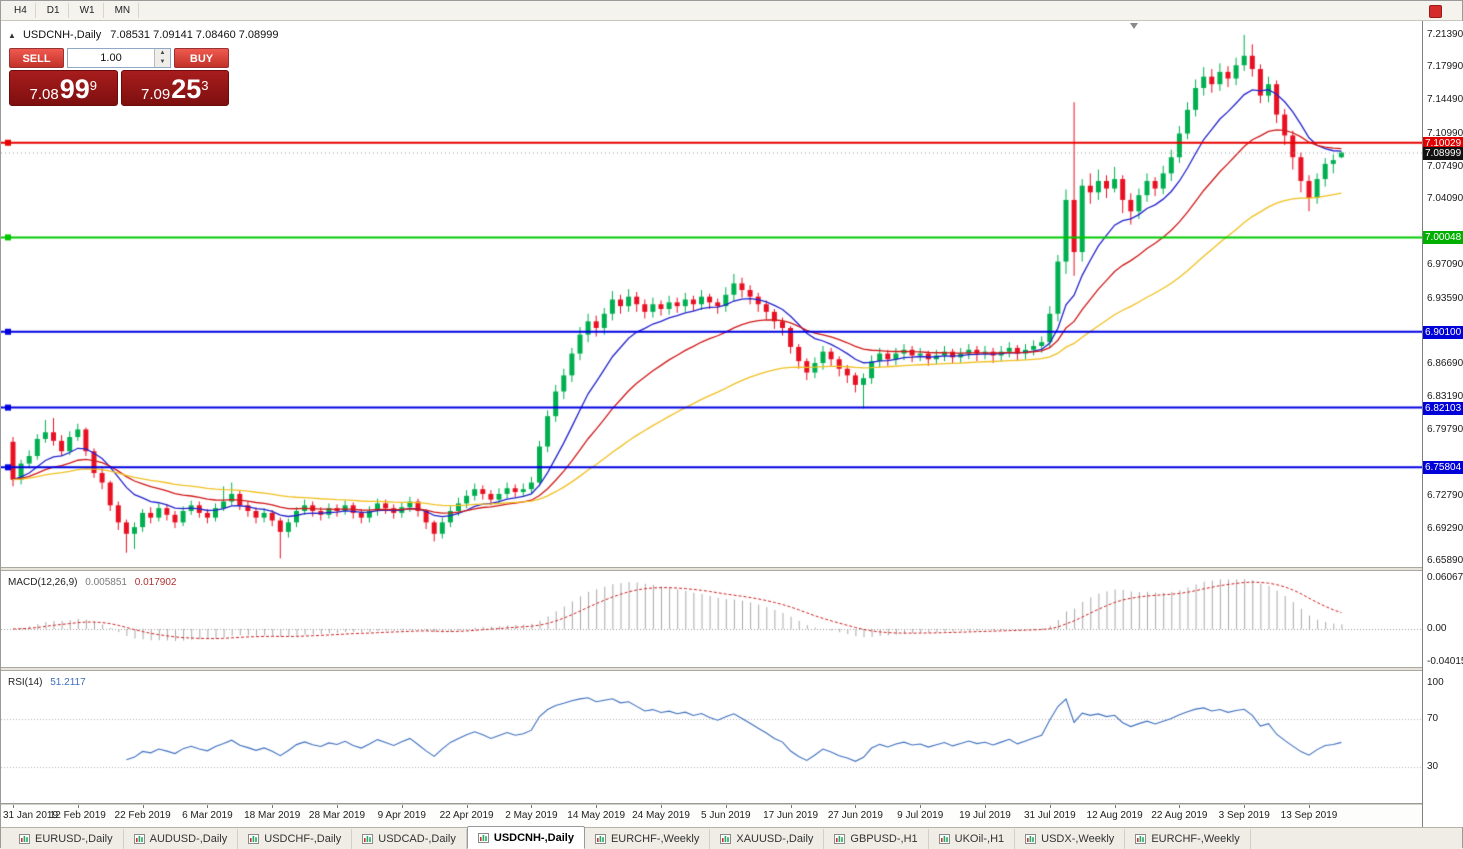 This screenshot has width=1463, height=849. What do you see at coordinates (711, 619) in the screenshot?
I see `macd-indicator-canvas` at bounding box center [711, 619].